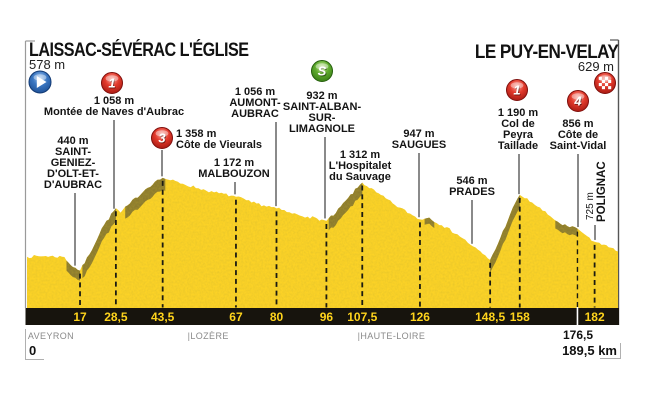  Describe the element at coordinates (589, 350) in the screenshot. I see `axis-total-distance-label: 189,5 km` at that location.